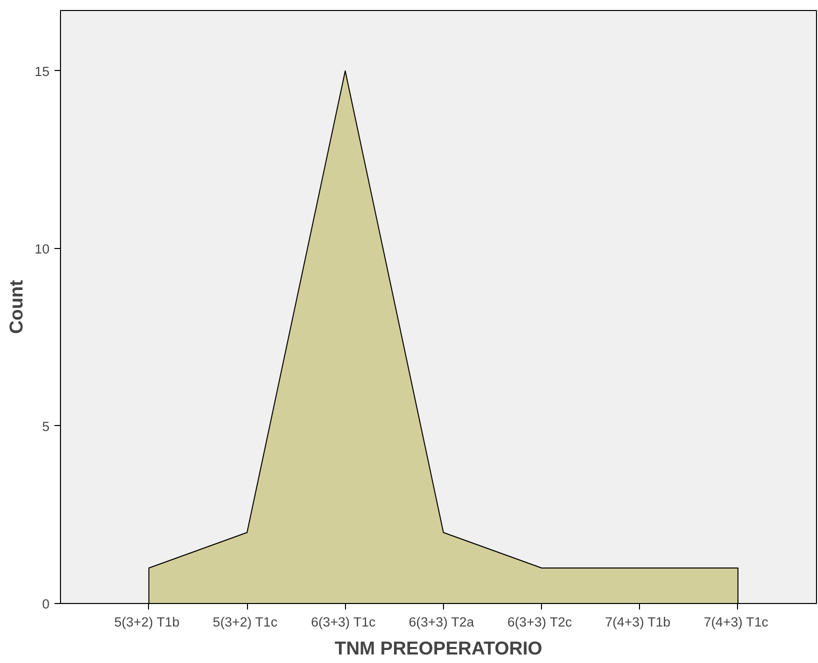 This screenshot has height=663, width=818. I want to click on x-tick-label: 6(3+3) T1c, so click(343, 622).